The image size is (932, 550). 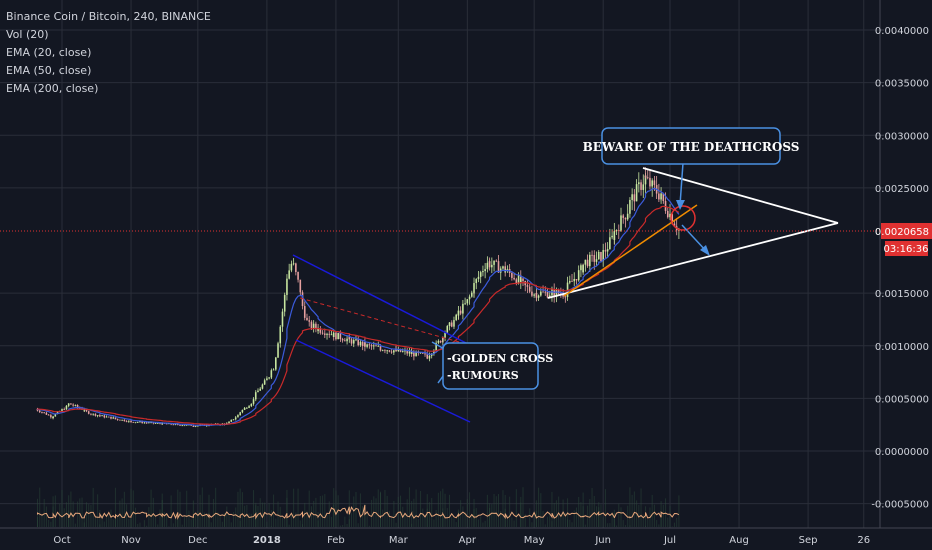 I want to click on channel-upper-line, so click(x=381, y=300).